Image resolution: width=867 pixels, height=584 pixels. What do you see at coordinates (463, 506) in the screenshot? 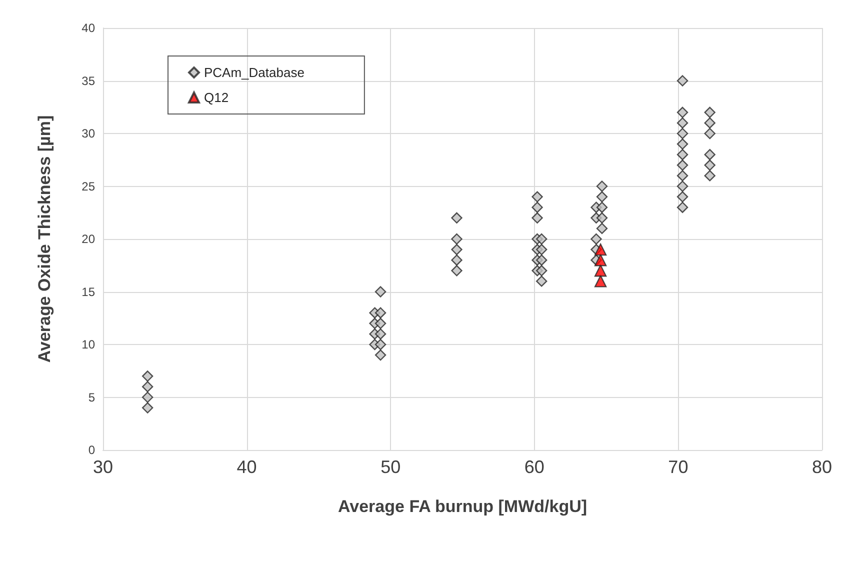
I see `x-axis-title: Average FA burnup [MWd/kgU]` at bounding box center [463, 506].